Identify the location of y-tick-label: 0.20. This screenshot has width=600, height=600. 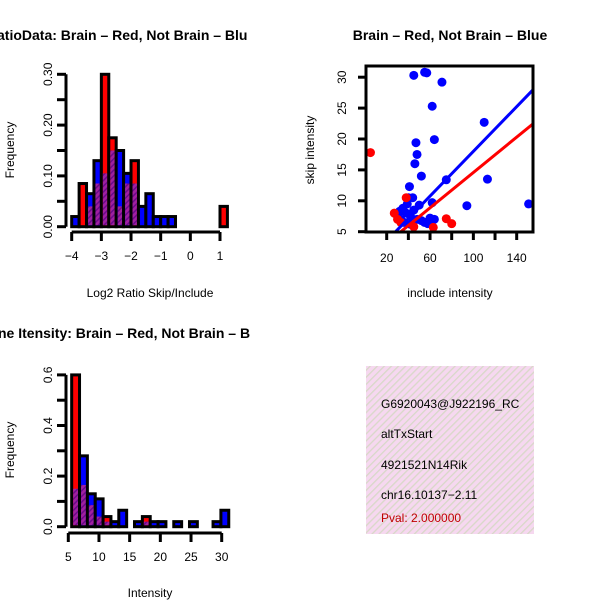
(48, 125).